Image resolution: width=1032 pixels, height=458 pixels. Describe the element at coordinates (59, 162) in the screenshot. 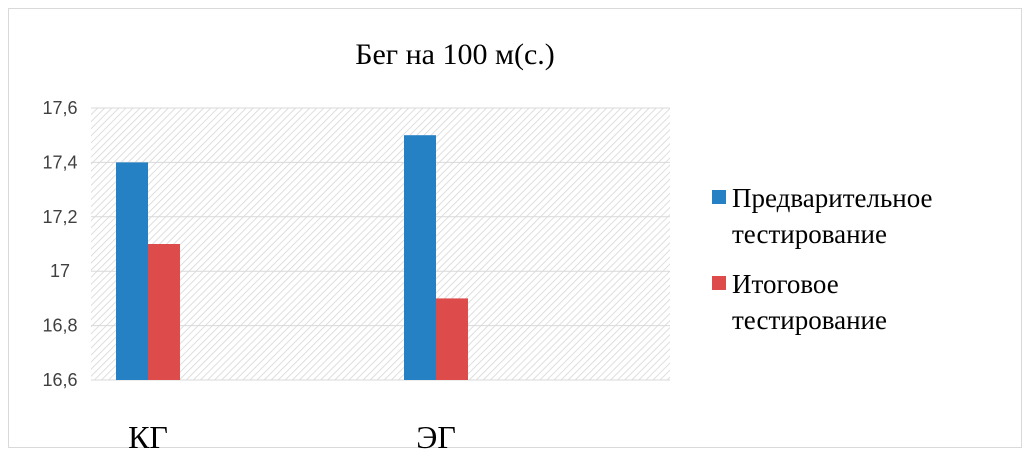

I see `y-tick-label: 17,4` at that location.